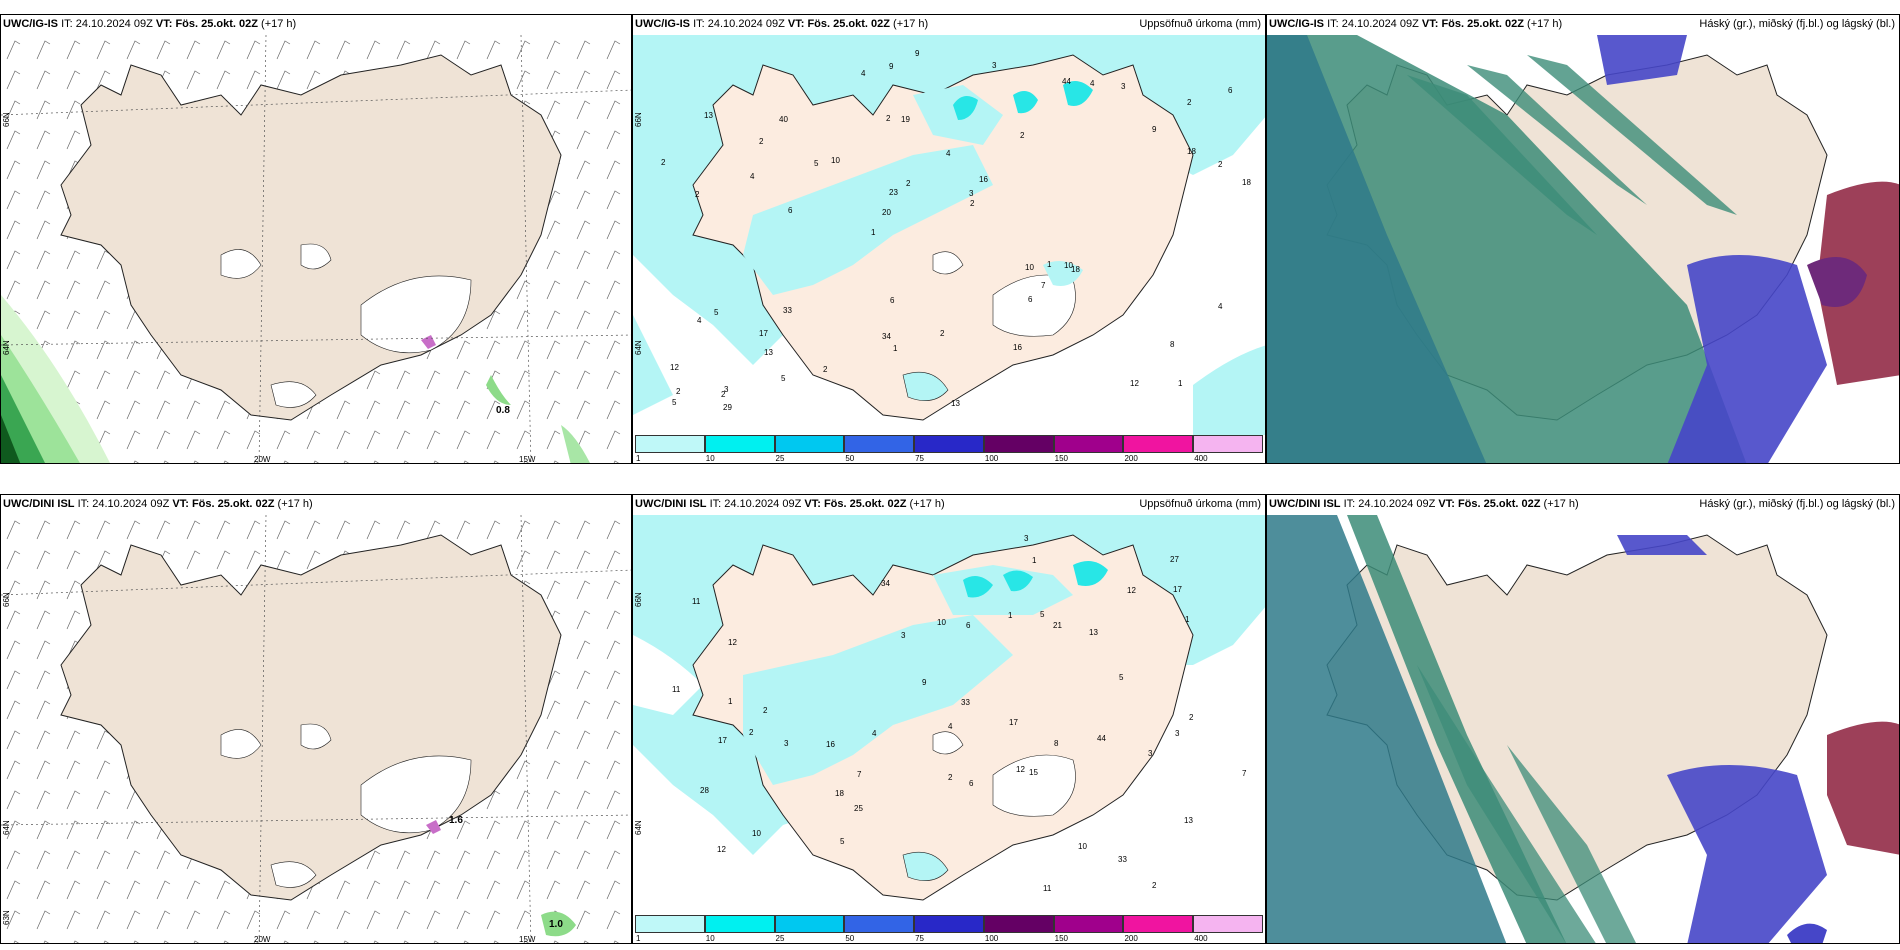 This screenshot has height=950, width=1900. Describe the element at coordinates (696, 601) in the screenshot. I see `precip-value: 11` at that location.